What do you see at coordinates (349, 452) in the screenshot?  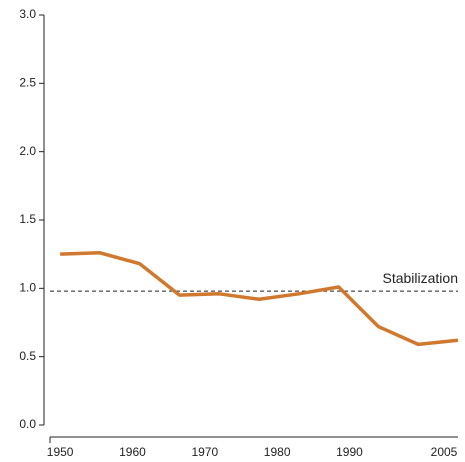 I see `x-tick-label: 1990` at bounding box center [349, 452].